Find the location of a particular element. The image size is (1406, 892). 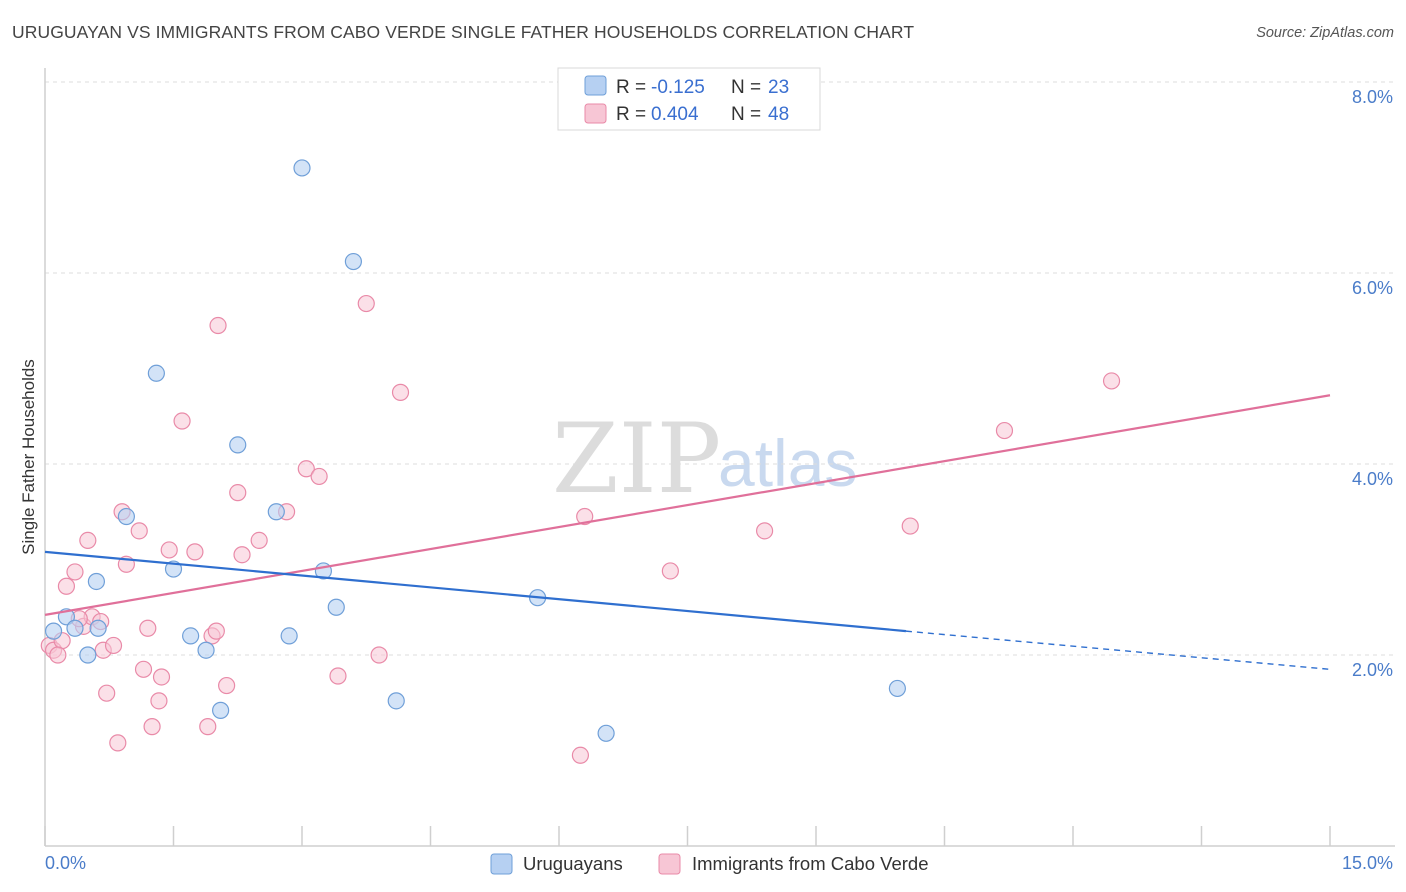

y-tick-labels: 2.0% 4.0% 6.0% 8.0% is located at coordinates (1372, 383).